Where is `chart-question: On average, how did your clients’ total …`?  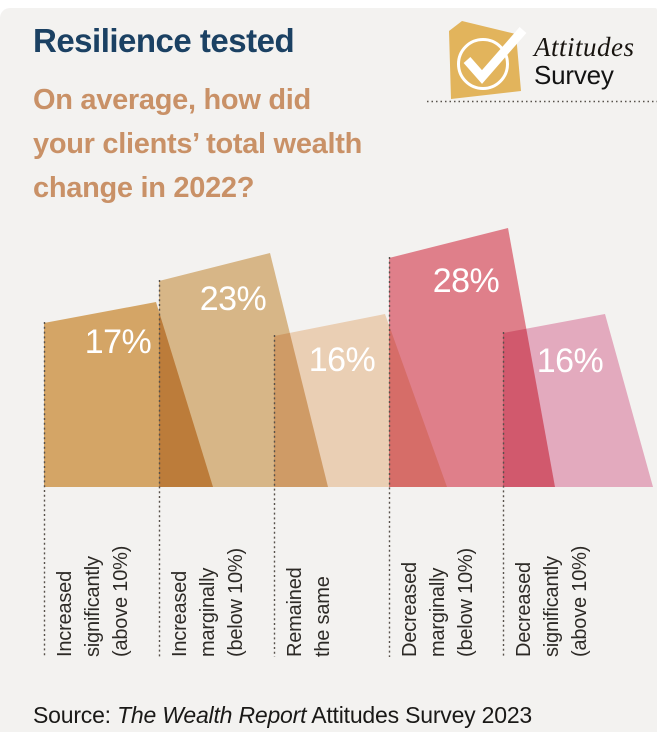
chart-question: On average, how did your clients’ total … is located at coordinates (248, 144).